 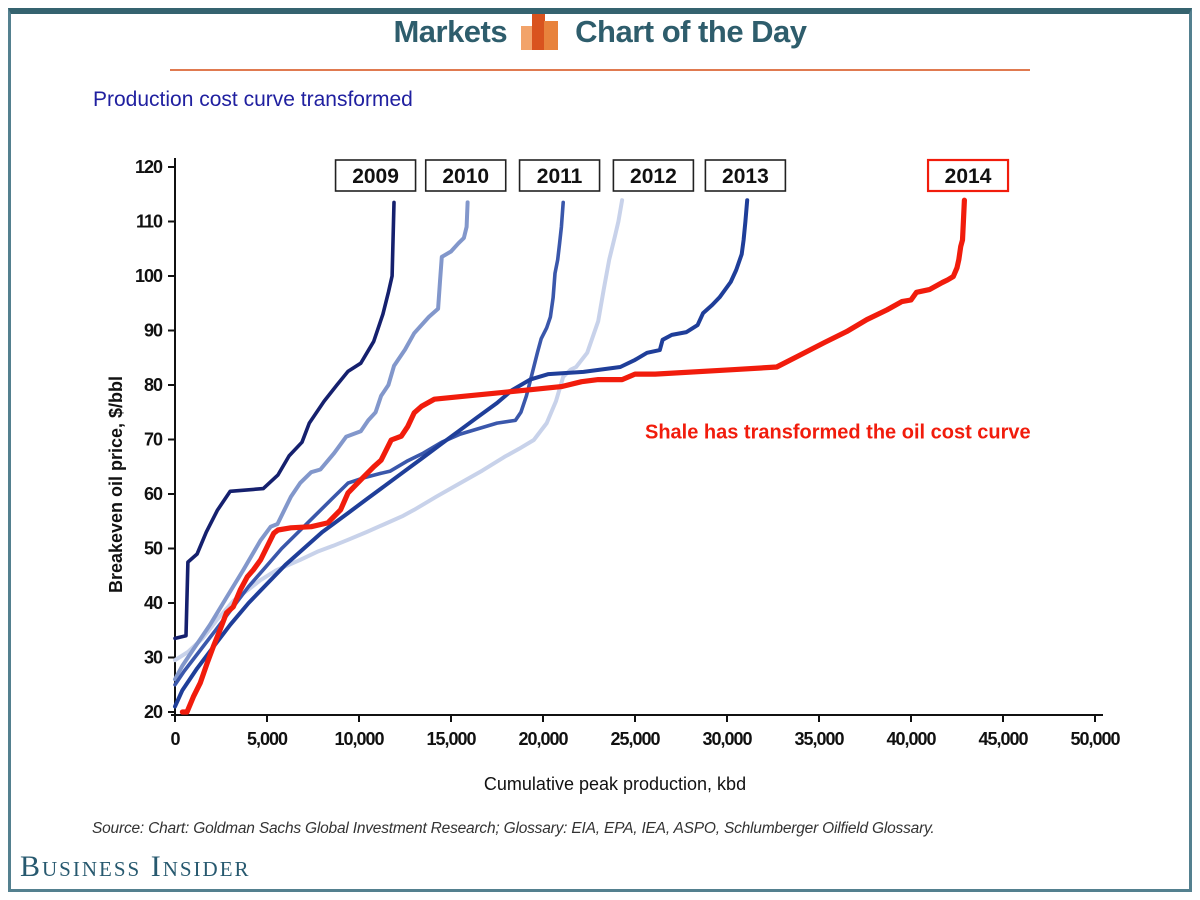 I want to click on y-tick-label: 30, so click(x=153, y=658).